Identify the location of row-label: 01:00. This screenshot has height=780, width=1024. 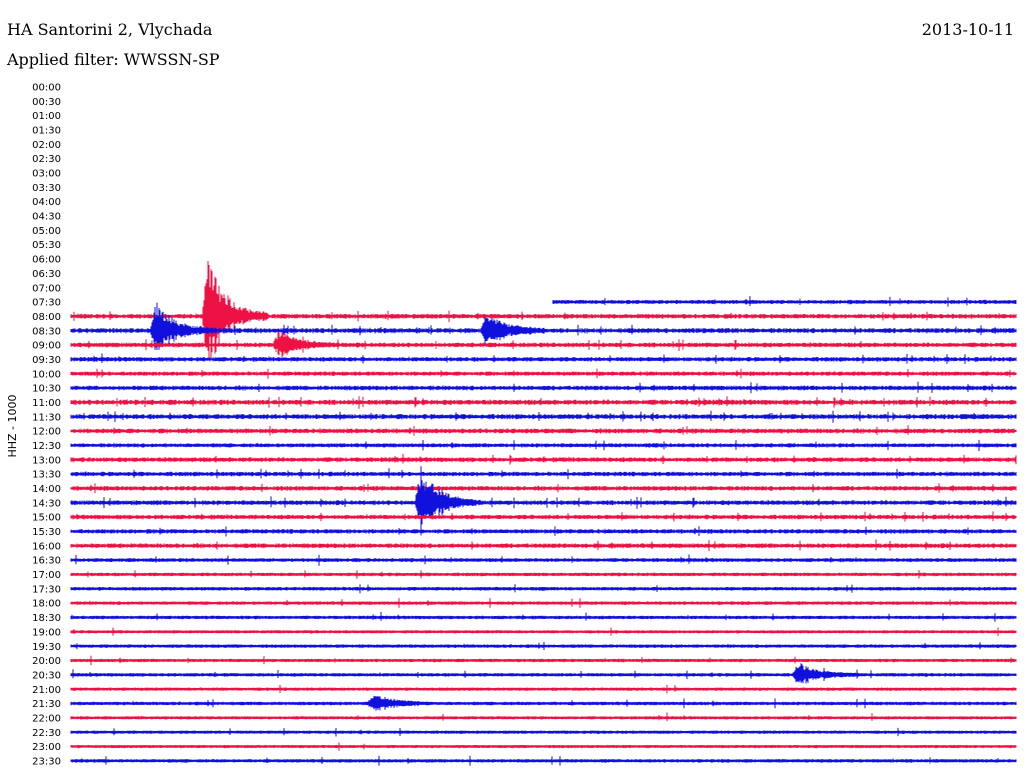
(46, 116).